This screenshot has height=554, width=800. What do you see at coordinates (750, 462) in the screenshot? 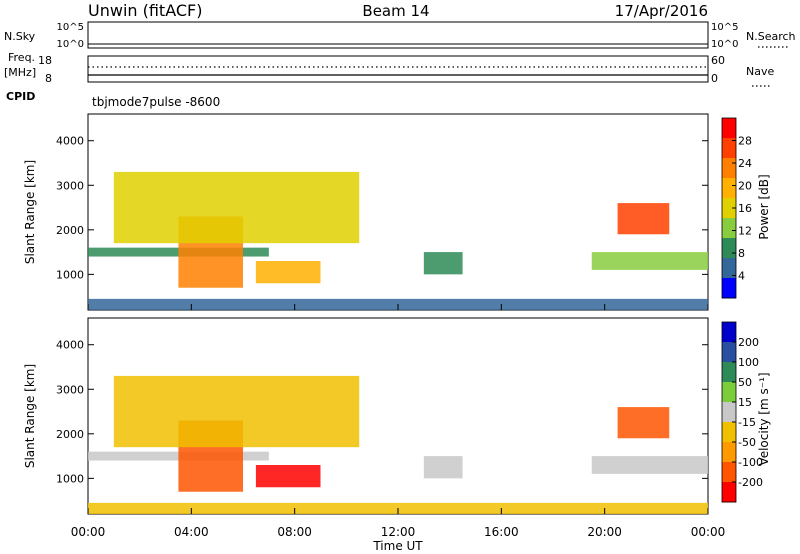
I see `colorbar-tick-label: -100` at bounding box center [750, 462].